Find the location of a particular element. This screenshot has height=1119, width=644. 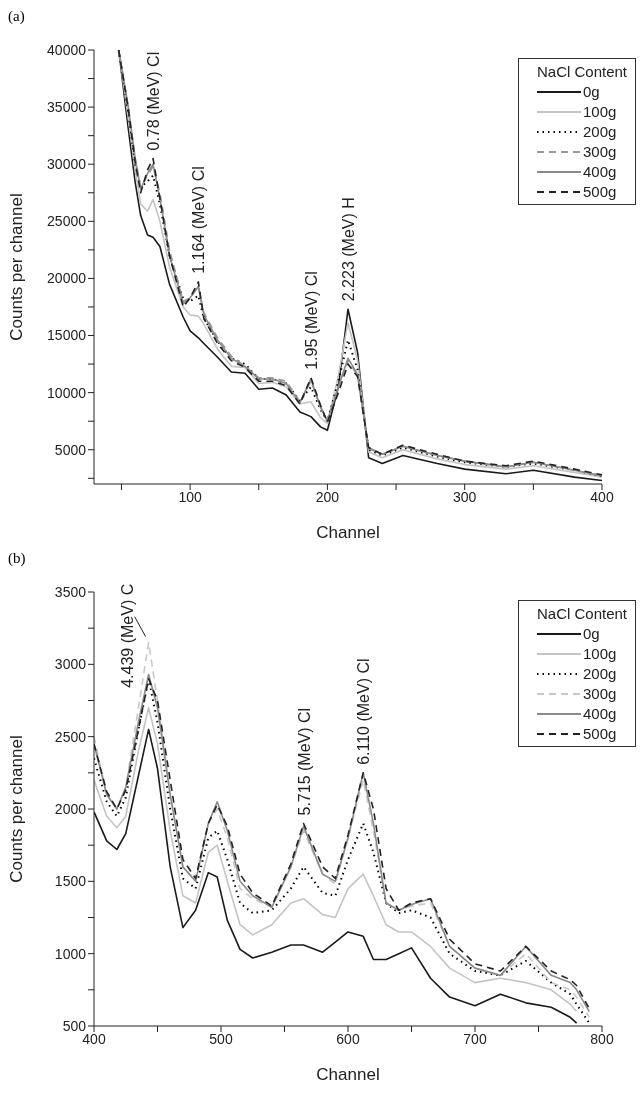

annotation: 1.164 (MeV) Cl is located at coordinates (199, 220).